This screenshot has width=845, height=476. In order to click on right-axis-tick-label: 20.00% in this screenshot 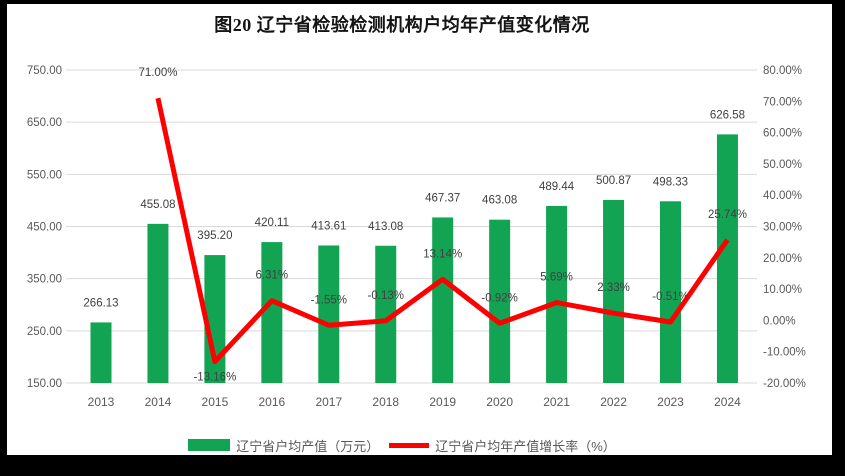, I will do `click(782, 259)`.